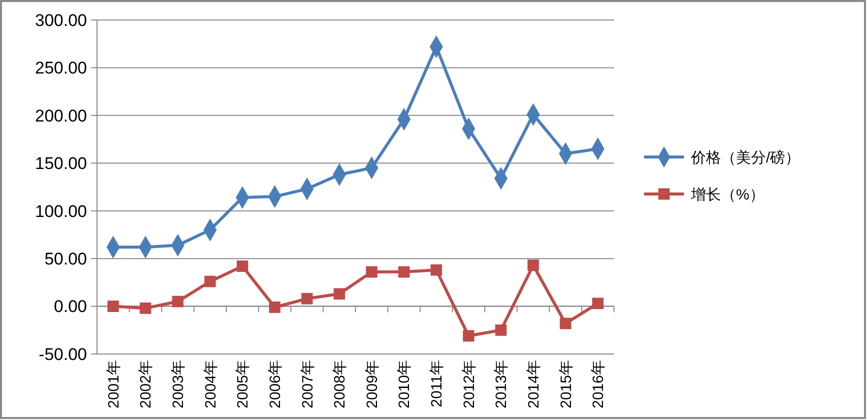  What do you see at coordinates (70, 306) in the screenshot?
I see `y-tick-label: 0.00` at bounding box center [70, 306].